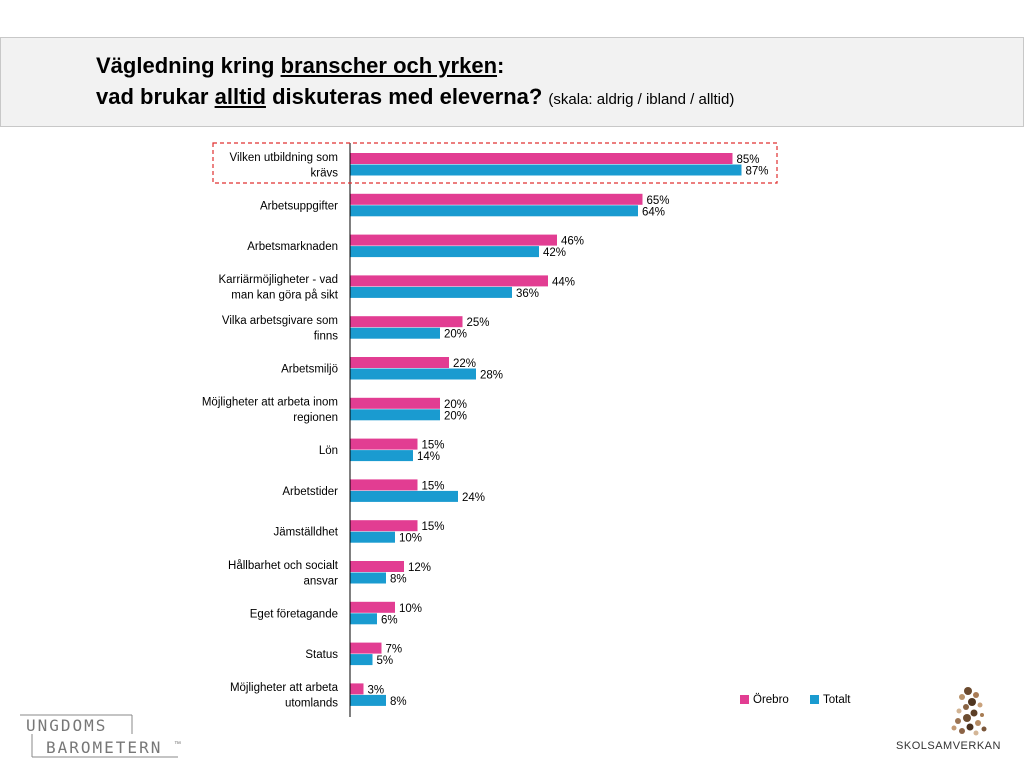  I want to click on title-line-1-text: Vägledning kring, so click(188, 65).